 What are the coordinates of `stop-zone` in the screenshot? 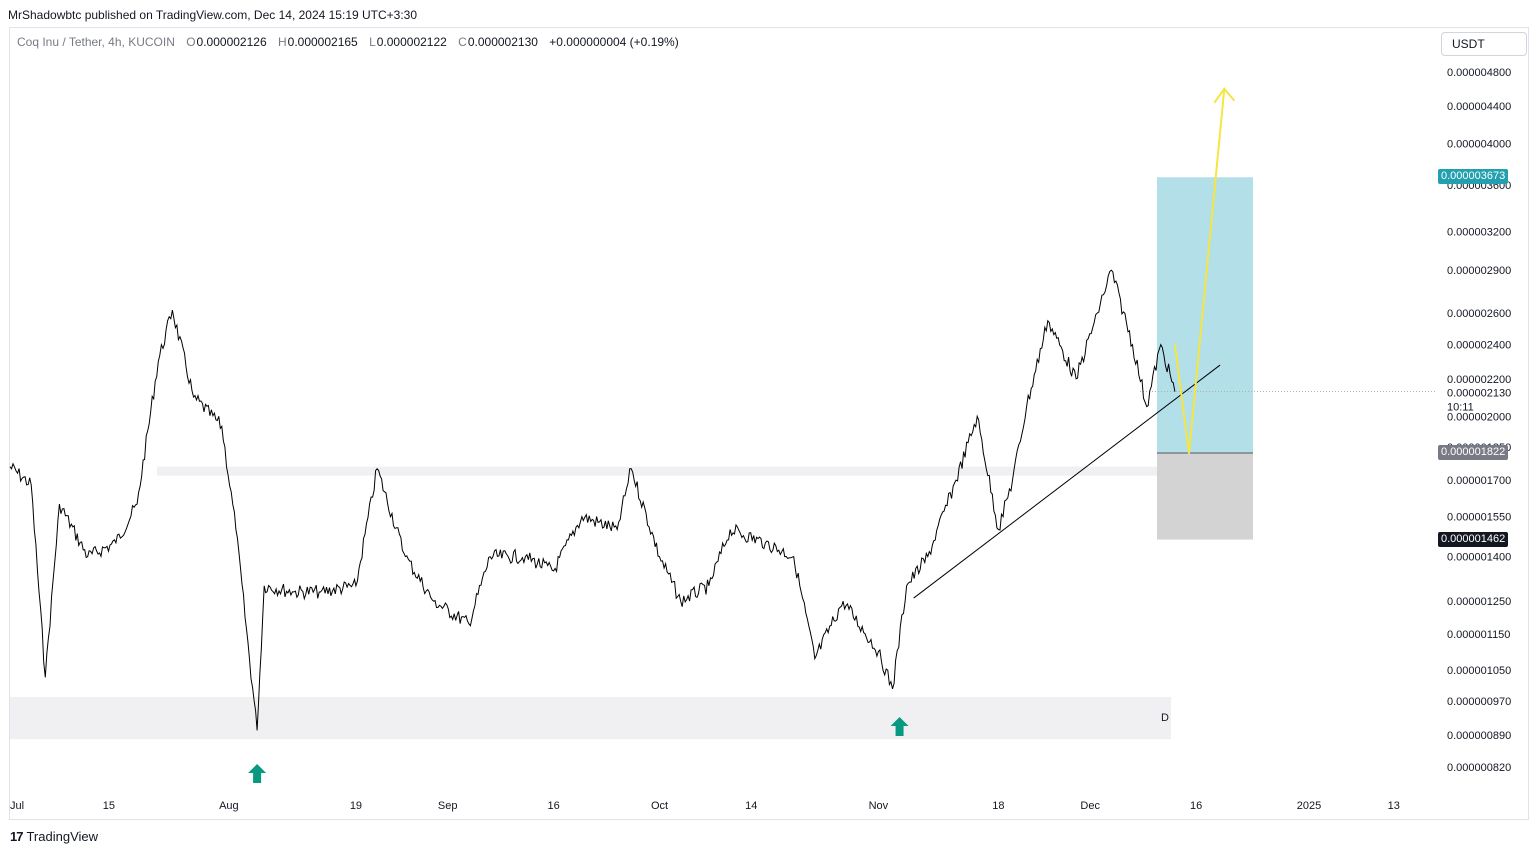 It's located at (1205, 496).